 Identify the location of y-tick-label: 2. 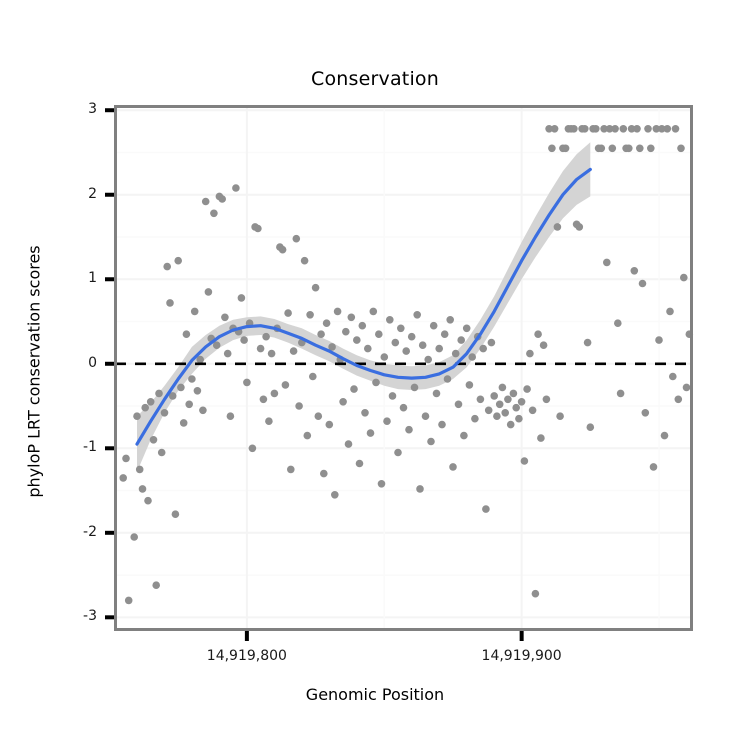
(92, 193).